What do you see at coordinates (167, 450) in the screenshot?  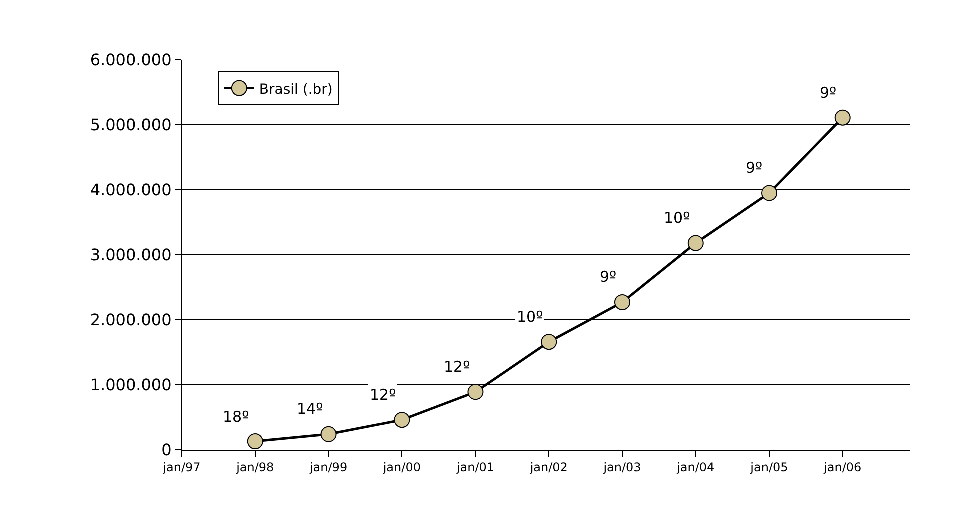 I see `y-tick-label: 0` at bounding box center [167, 450].